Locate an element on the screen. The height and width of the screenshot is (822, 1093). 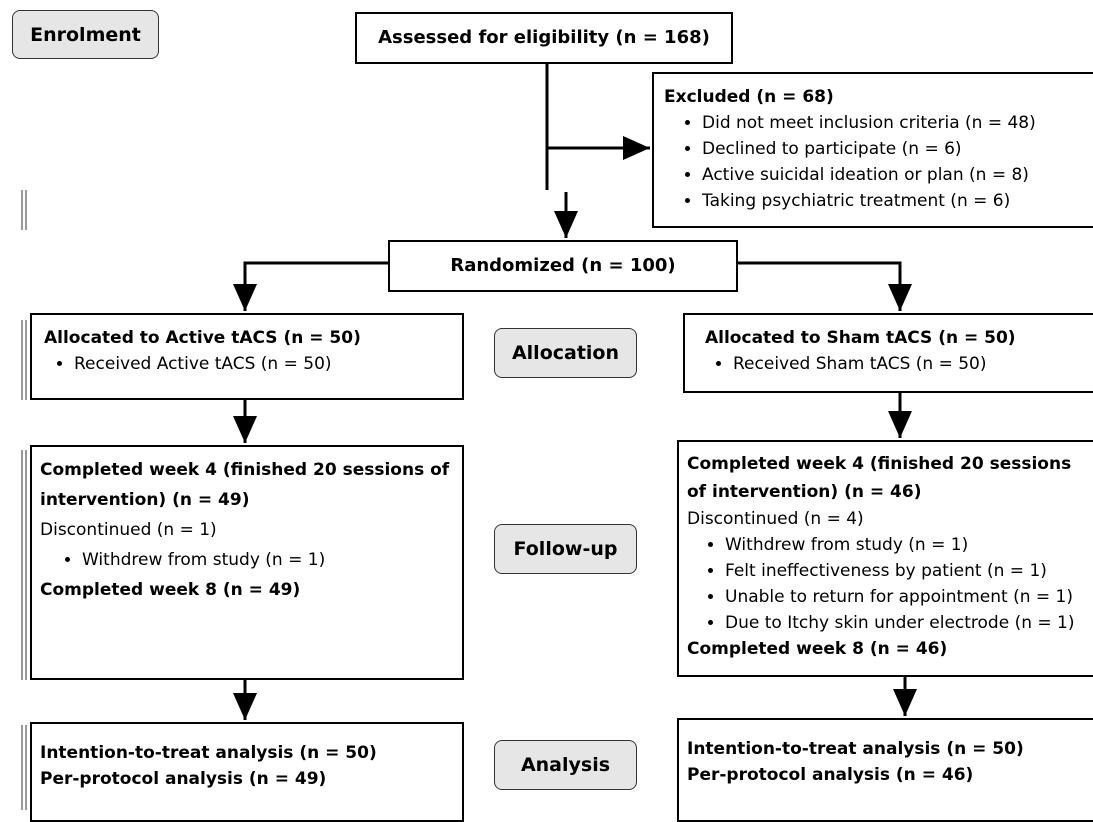
list-item: Felt ineffectiveness by patient (n = 1) is located at coordinates (909, 571).